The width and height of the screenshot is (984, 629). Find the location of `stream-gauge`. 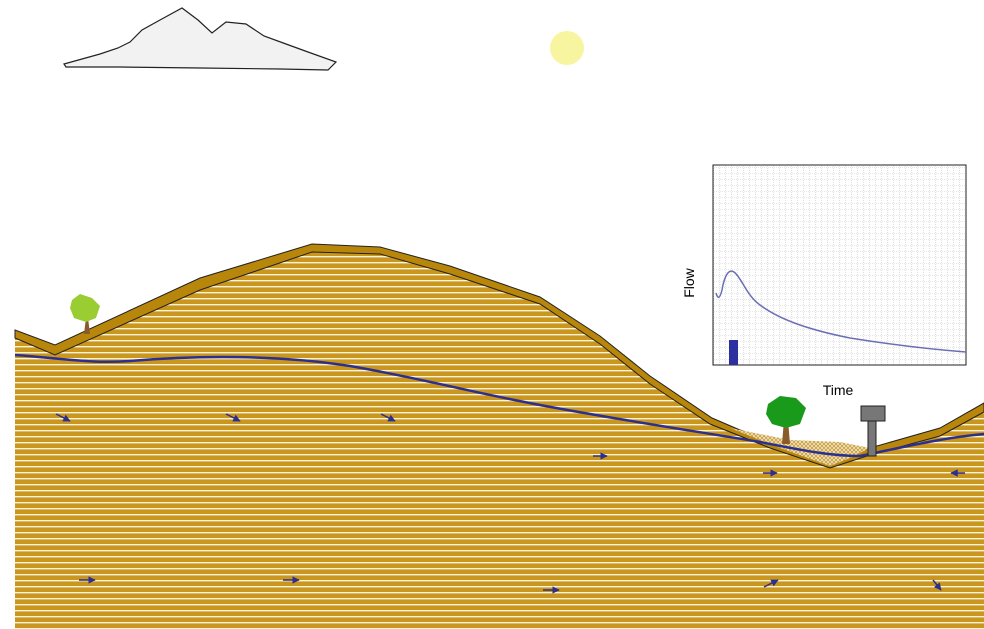

stream-gauge is located at coordinates (873, 431).